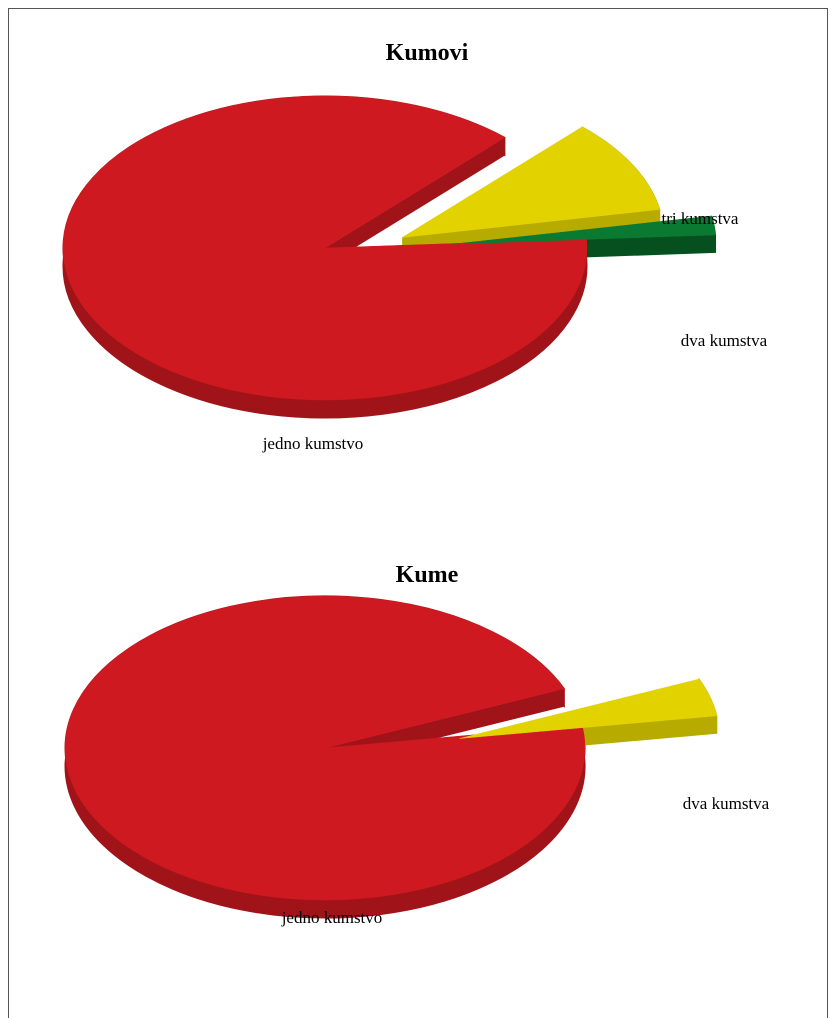 The image size is (837, 1018). I want to click on slice-tri-kumstva, so click(584, 230).